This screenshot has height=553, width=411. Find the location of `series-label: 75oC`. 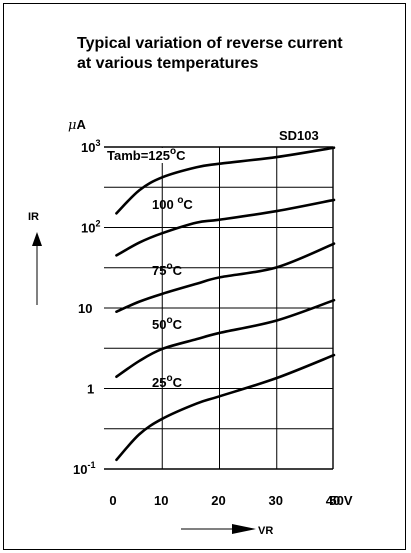

series-label: 75oC is located at coordinates (167, 269).